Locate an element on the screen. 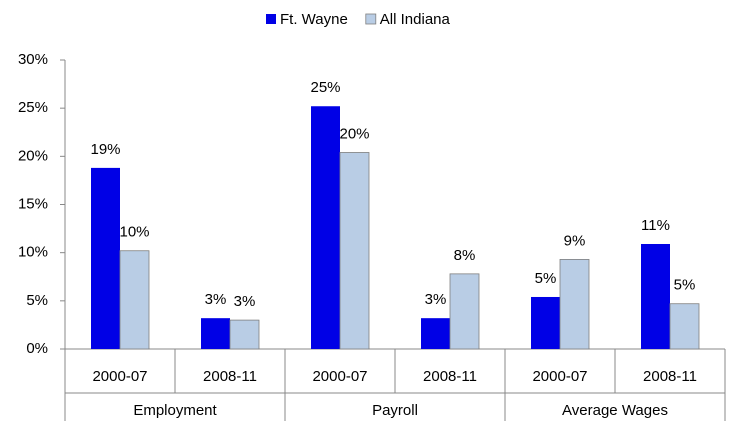  data-label: 25% is located at coordinates (325, 87).